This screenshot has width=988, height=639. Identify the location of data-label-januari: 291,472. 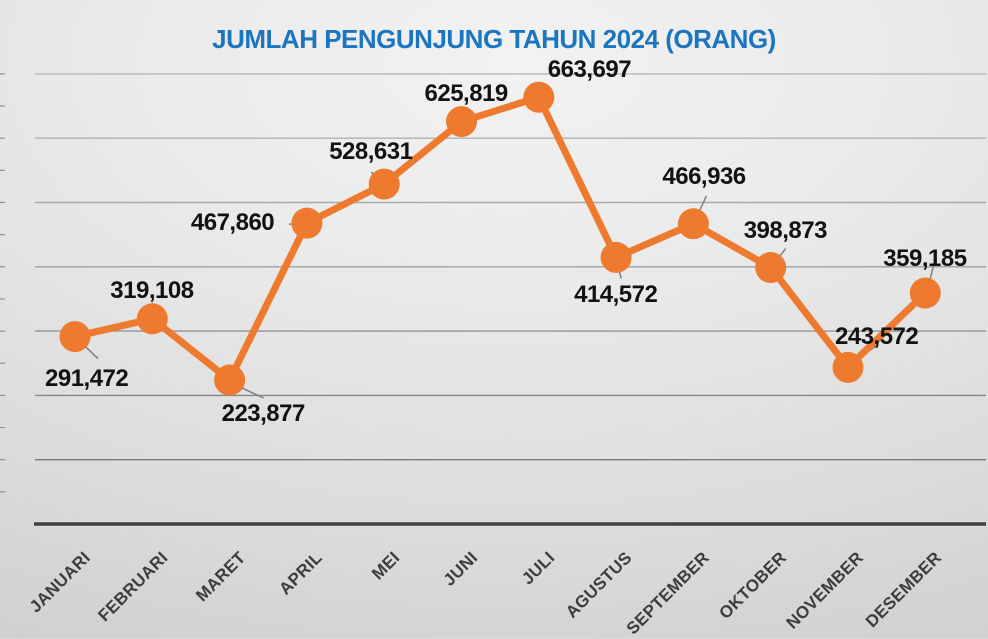
(87, 378).